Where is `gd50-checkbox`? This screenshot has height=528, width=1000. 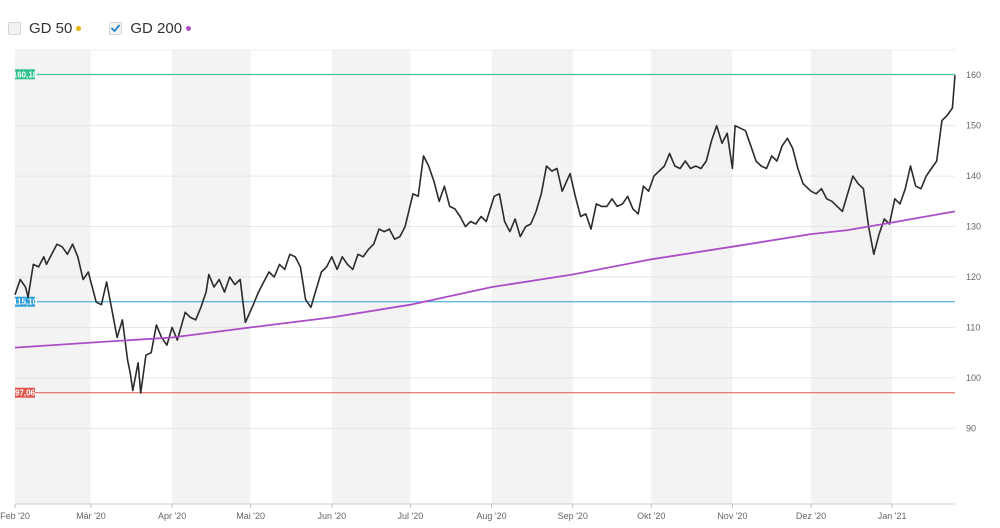
gd50-checkbox is located at coordinates (14, 28).